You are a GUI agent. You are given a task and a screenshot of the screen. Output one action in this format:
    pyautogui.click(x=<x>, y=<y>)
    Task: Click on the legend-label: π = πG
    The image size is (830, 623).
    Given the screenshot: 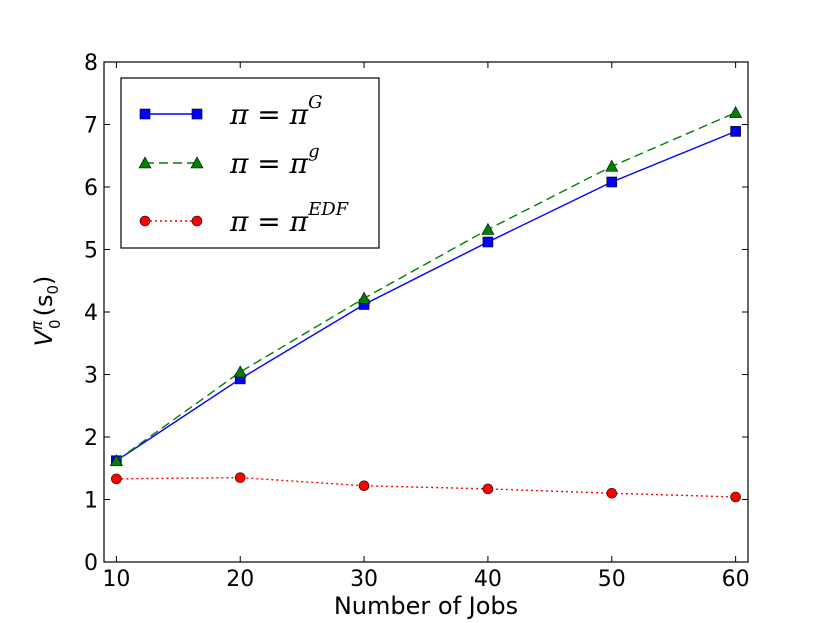 What is the action you would take?
    pyautogui.click(x=275, y=111)
    